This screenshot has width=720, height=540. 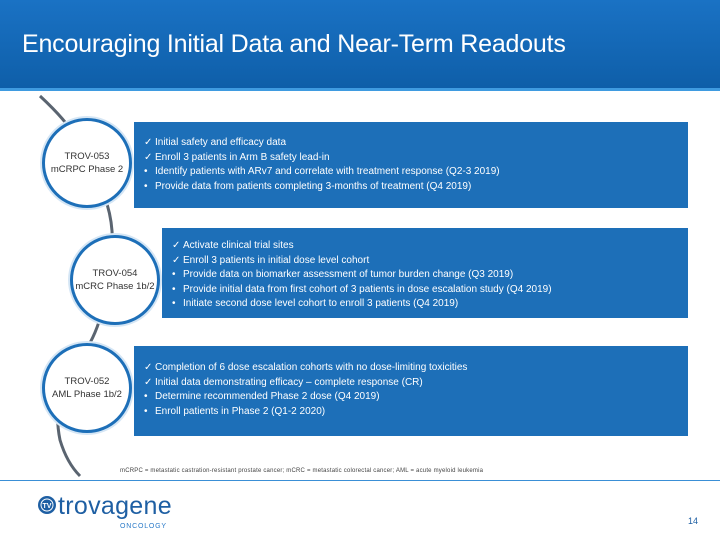 I want to click on footer-divider, so click(x=360, y=480).